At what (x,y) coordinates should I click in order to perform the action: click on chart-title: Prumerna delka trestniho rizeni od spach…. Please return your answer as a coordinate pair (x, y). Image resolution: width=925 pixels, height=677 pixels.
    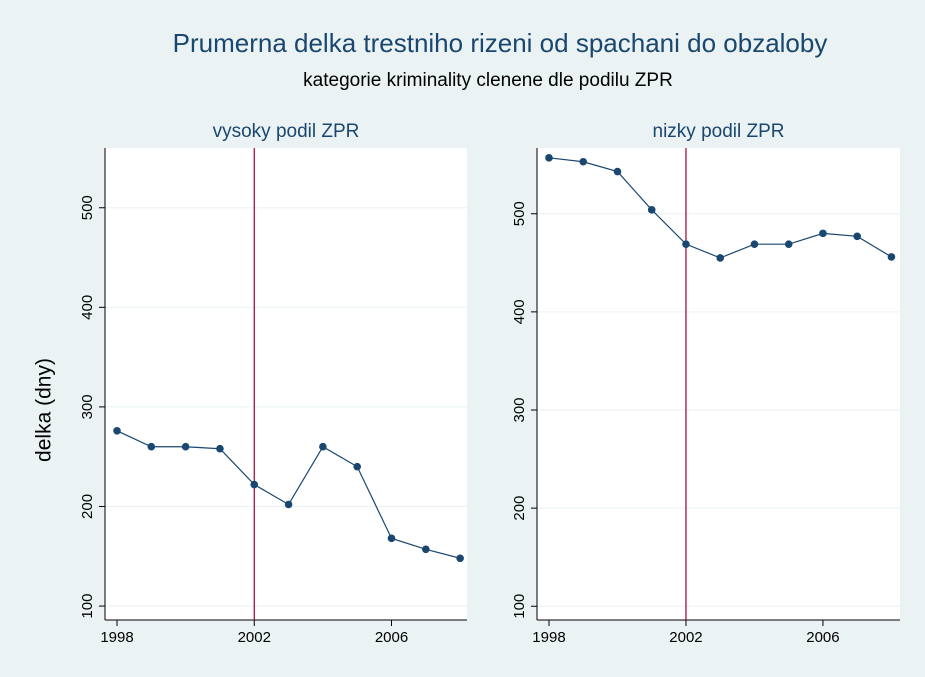
    Looking at the image, I should click on (500, 43).